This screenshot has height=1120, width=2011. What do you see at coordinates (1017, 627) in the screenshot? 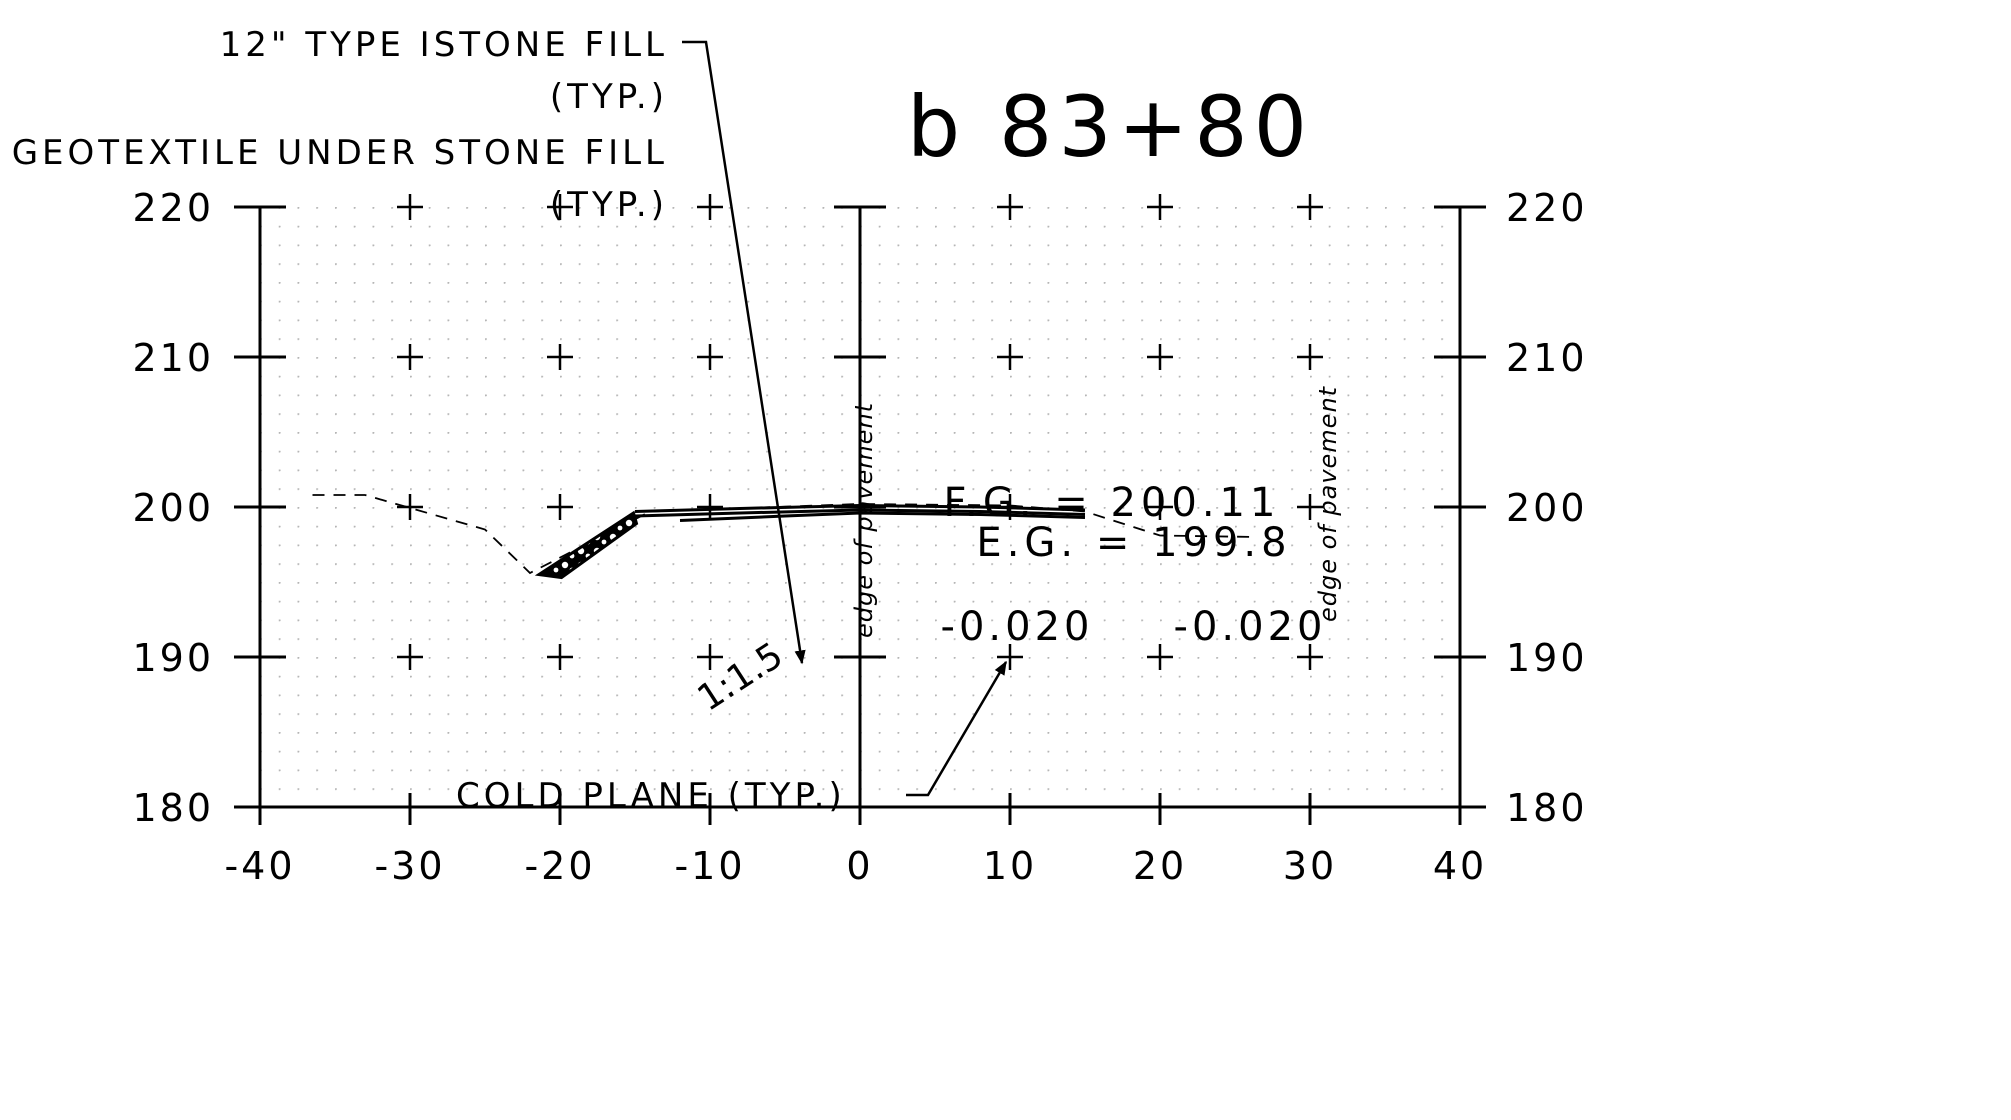
I see `cross-slope-left: -0.020` at bounding box center [1017, 627].